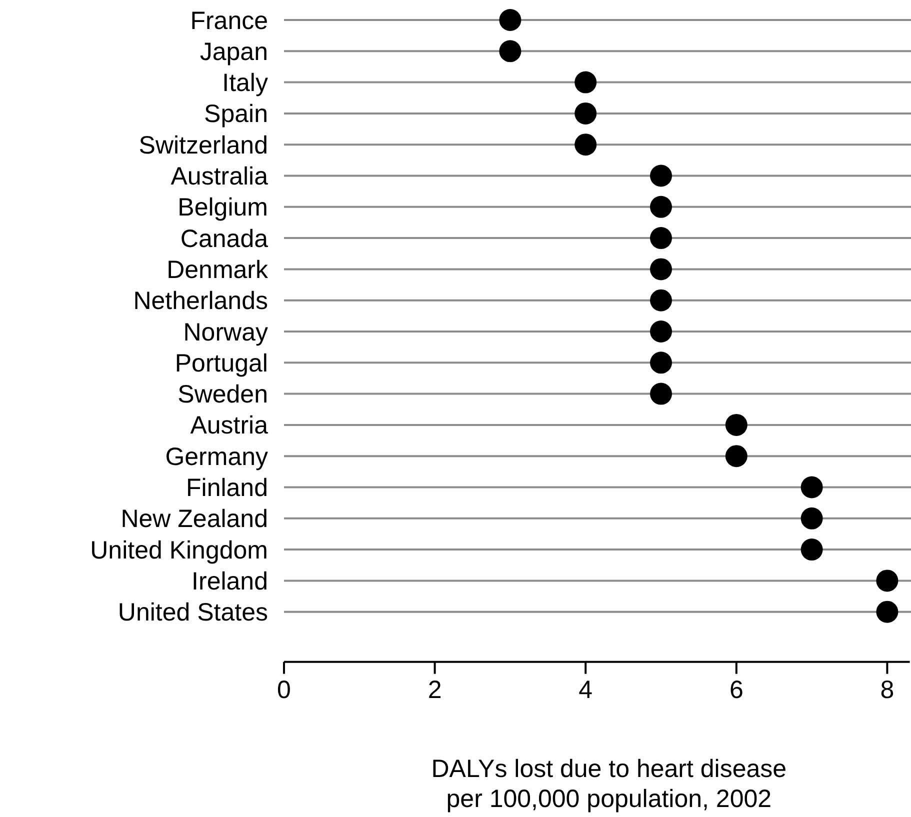  What do you see at coordinates (229, 20) in the screenshot?
I see `y-tick-label: France` at bounding box center [229, 20].